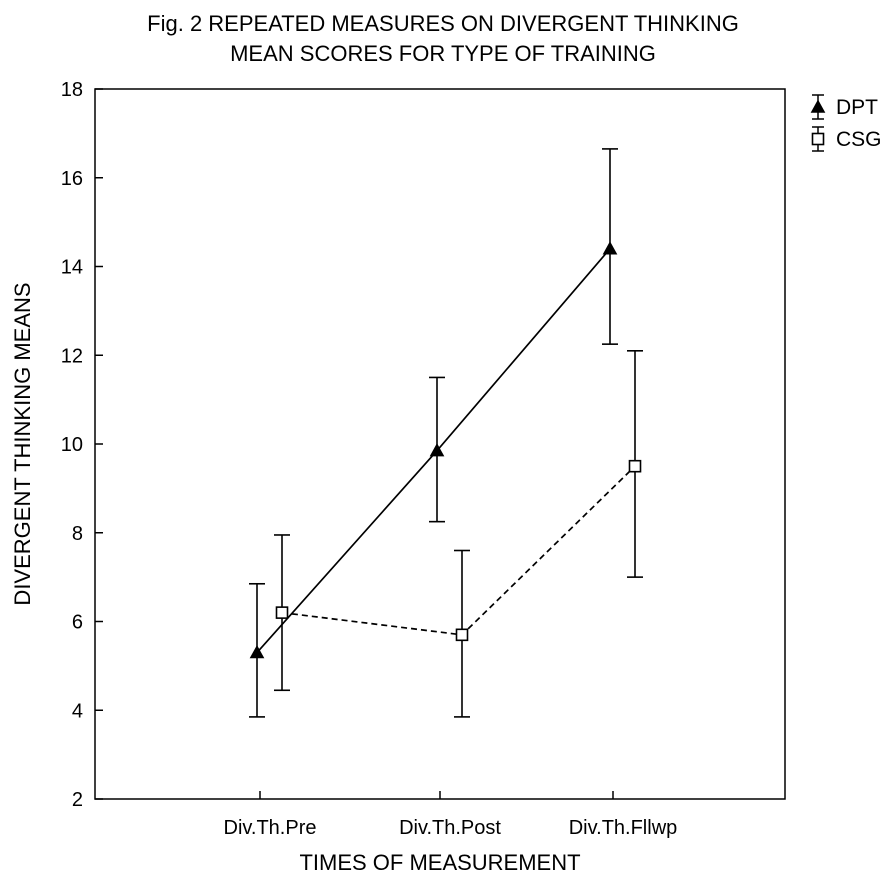 This screenshot has height=885, width=893. I want to click on y-axis-label: DIVERGENT THINKING MEANS, so click(22, 443).